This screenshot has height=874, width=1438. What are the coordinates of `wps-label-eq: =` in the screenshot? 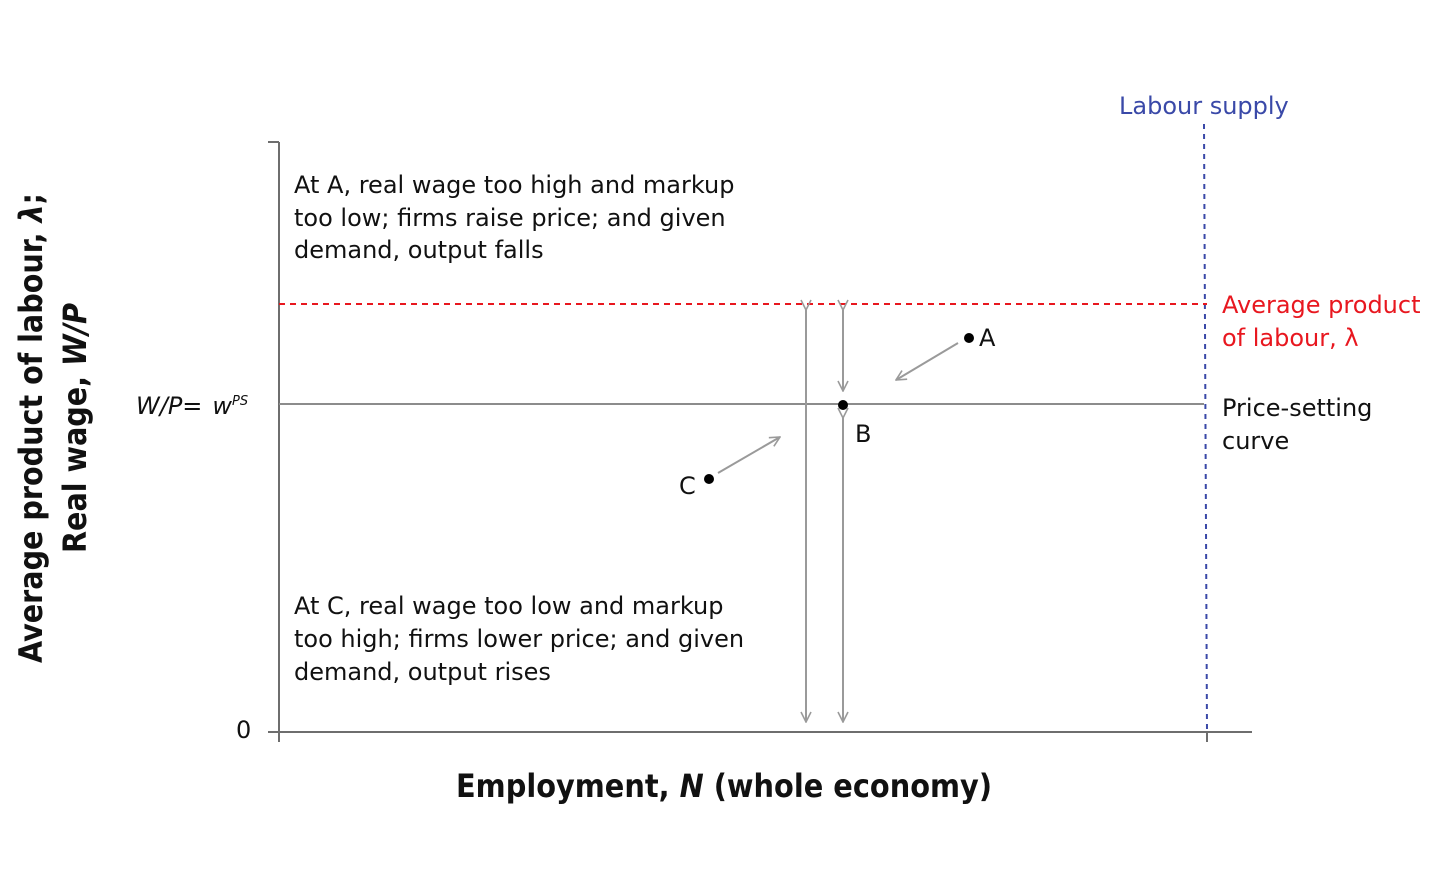 It's located at (192, 406).